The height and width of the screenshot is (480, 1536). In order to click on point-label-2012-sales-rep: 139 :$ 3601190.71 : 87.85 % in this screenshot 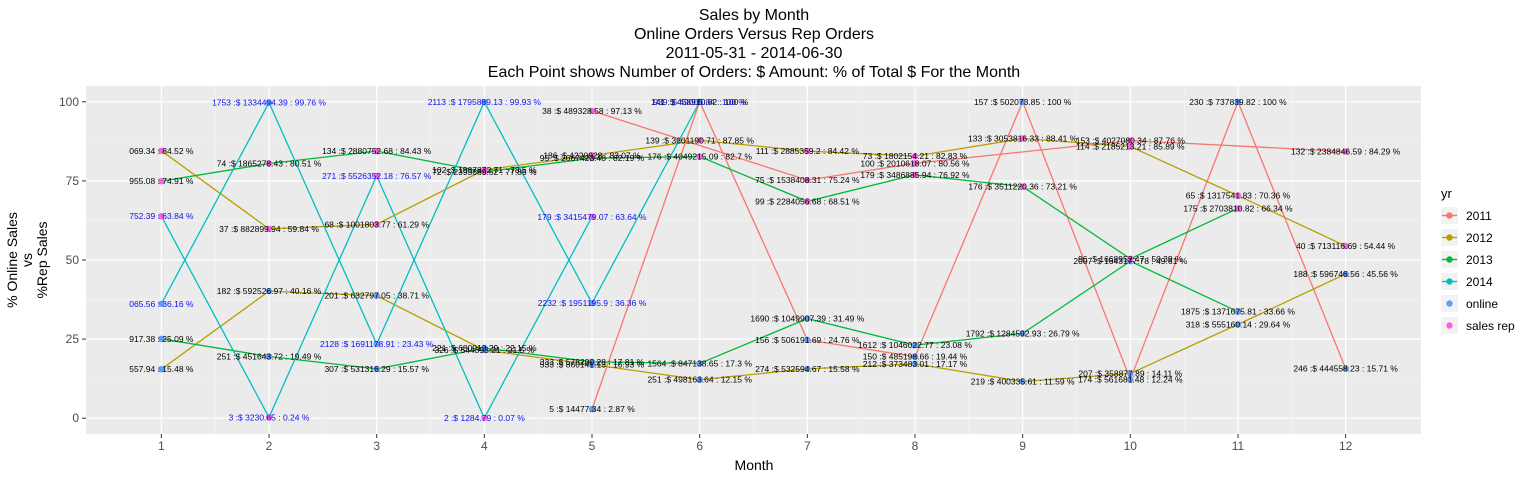, I will do `click(699, 140)`.